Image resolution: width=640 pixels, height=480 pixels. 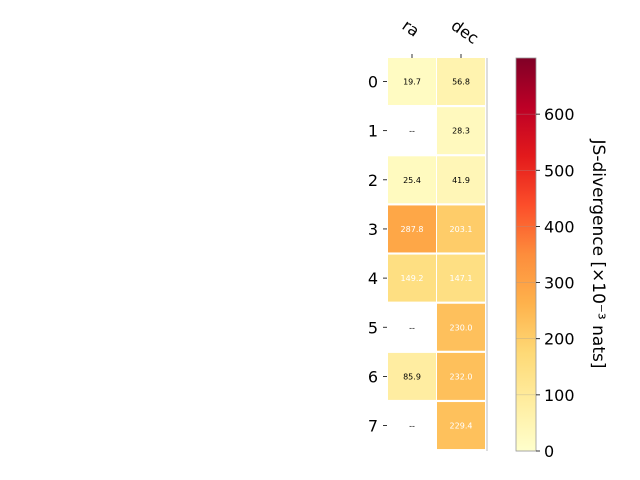 What do you see at coordinates (373, 229) in the screenshot?
I see `row-label-3: 3` at bounding box center [373, 229].